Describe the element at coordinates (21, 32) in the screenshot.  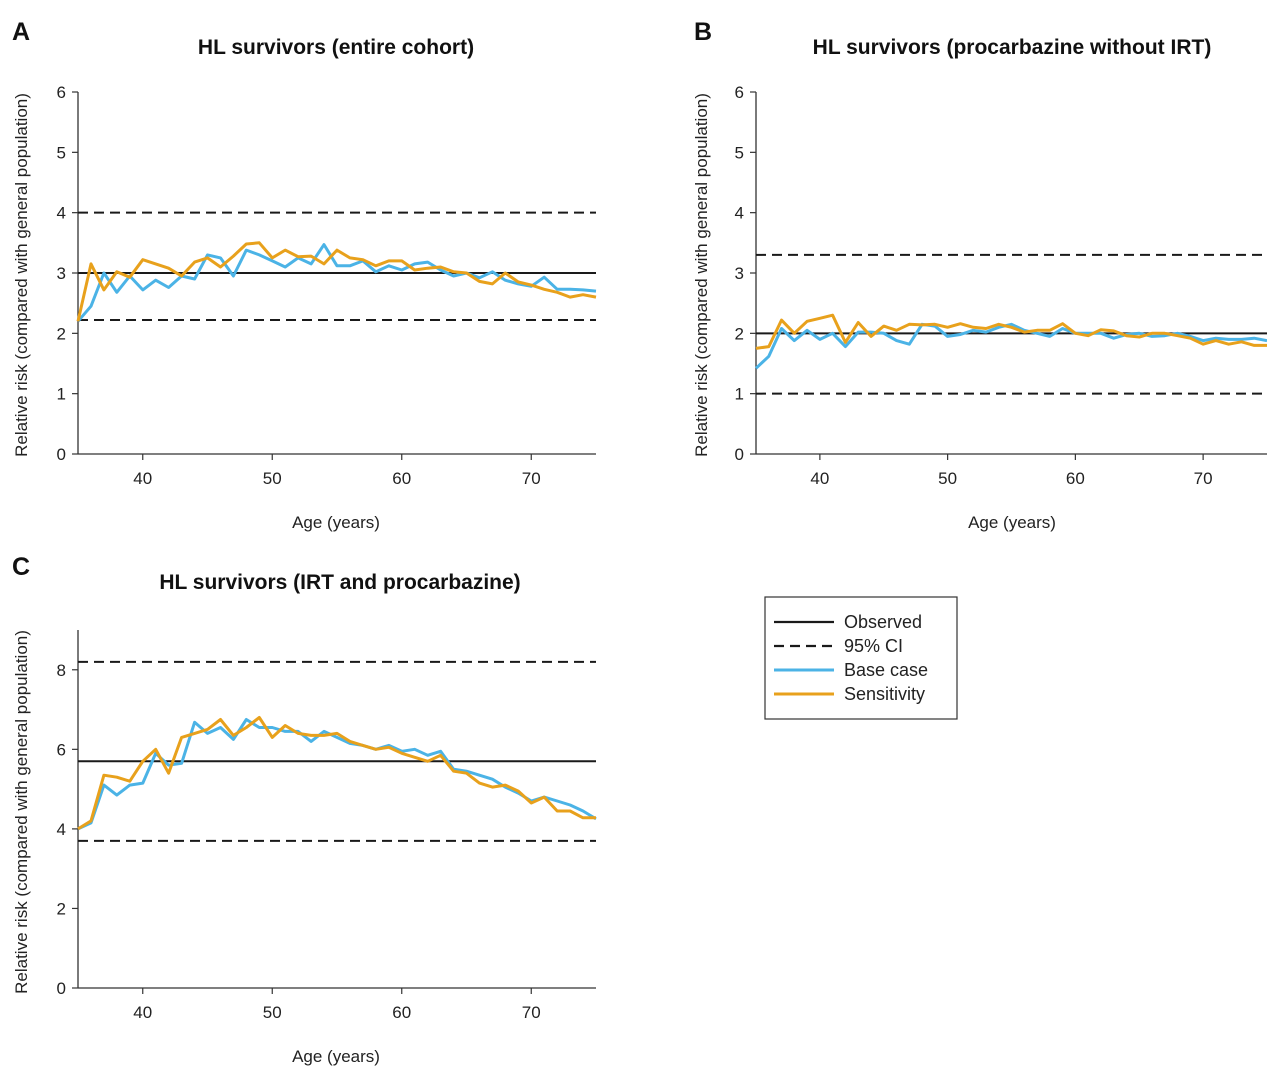
I see `panel-a-label: A` at that location.